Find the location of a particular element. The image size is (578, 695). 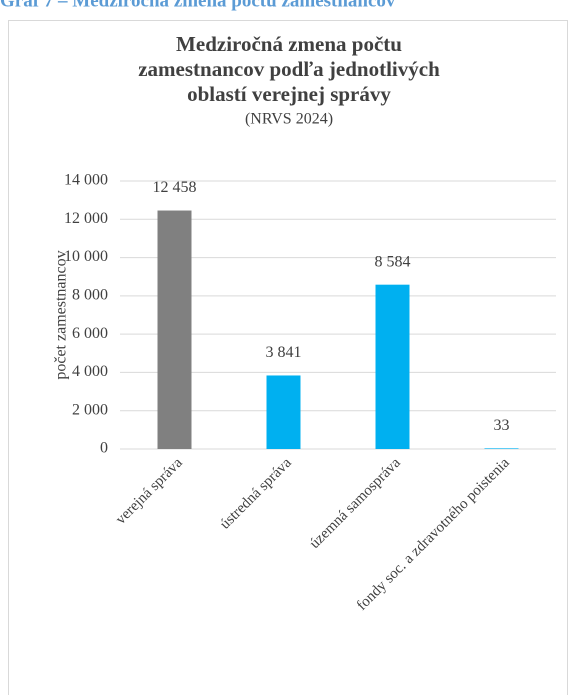

data-label: 33 is located at coordinates (502, 425).